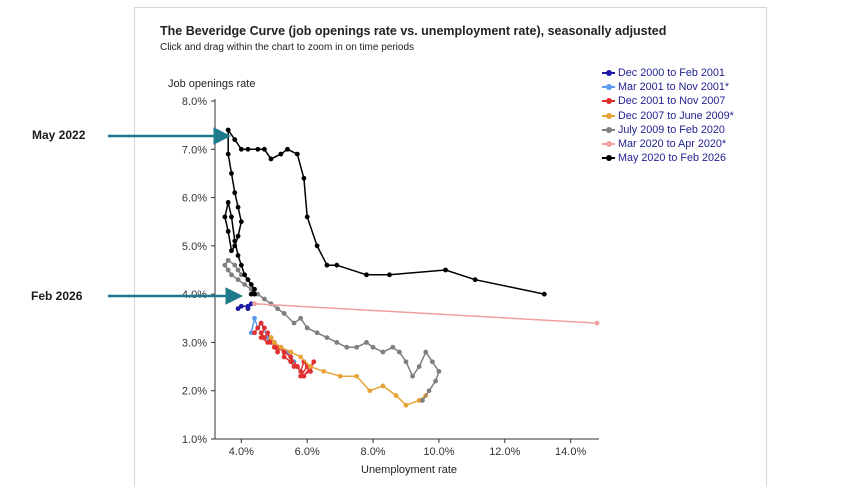  What do you see at coordinates (668, 73) in the screenshot?
I see `legend-item: Dec 2000 to Feb 2001` at bounding box center [668, 73].